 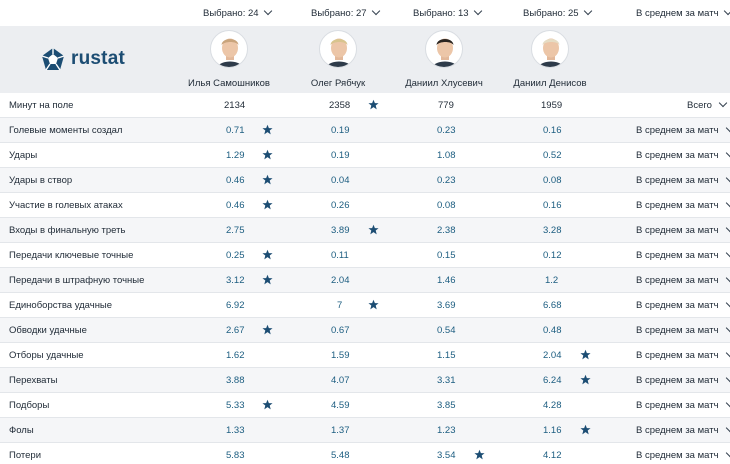 I want to click on player-selector-3: Выбрано: 13, so click(x=447, y=12).